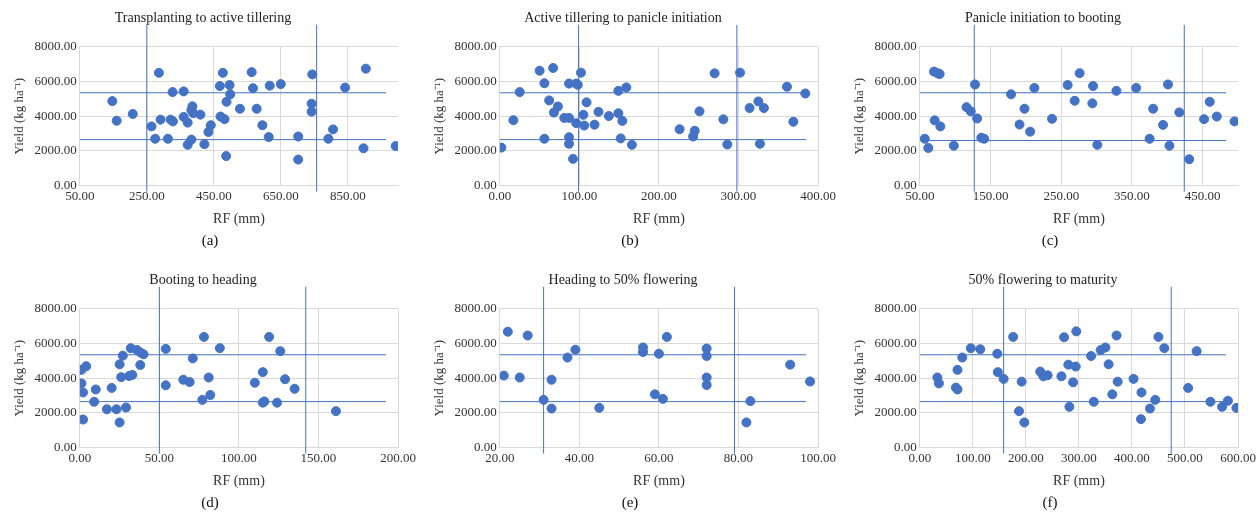  Describe the element at coordinates (630, 502) in the screenshot. I see `text: (e)` at that location.